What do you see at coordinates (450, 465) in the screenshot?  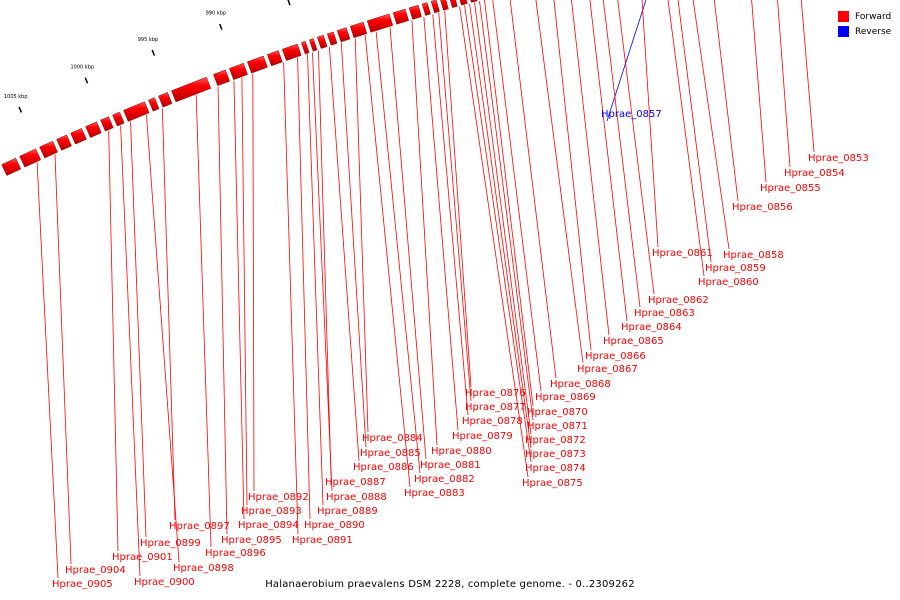 I see `gene-label: Hprae_0881` at bounding box center [450, 465].